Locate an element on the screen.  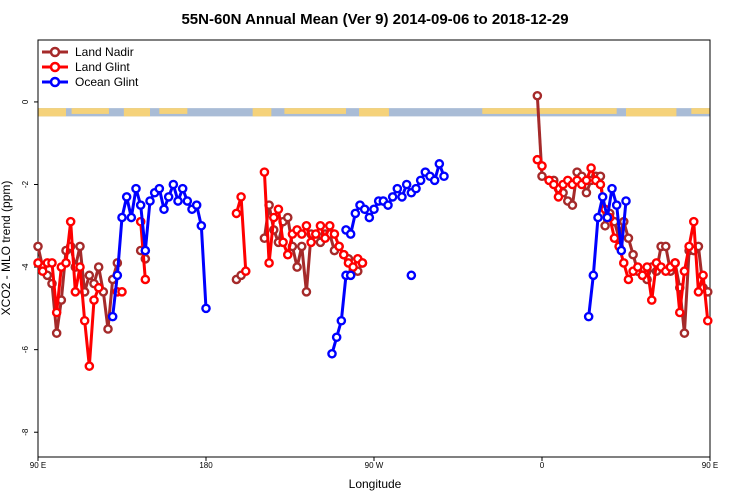
legend-item-ocean-glint: Ocean Glint is located at coordinates (90, 82).